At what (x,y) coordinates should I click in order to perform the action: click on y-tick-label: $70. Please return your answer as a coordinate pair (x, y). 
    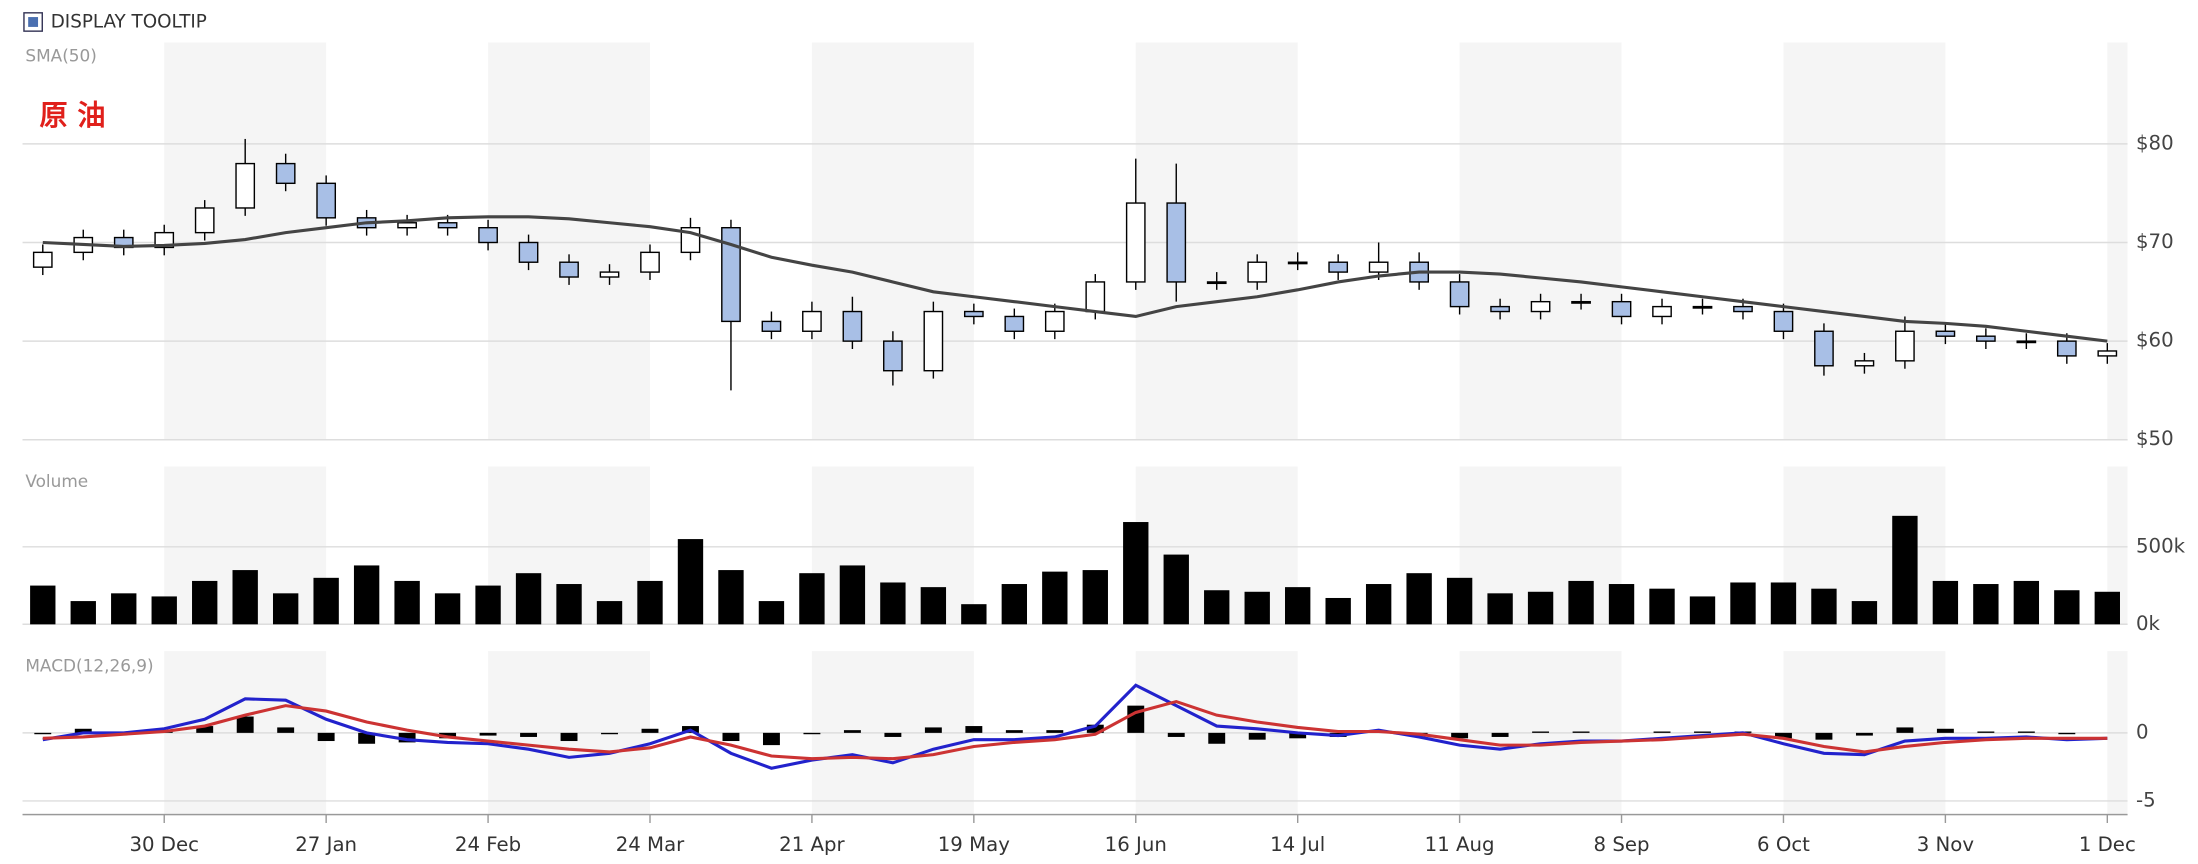
    Looking at the image, I should click on (2155, 241).